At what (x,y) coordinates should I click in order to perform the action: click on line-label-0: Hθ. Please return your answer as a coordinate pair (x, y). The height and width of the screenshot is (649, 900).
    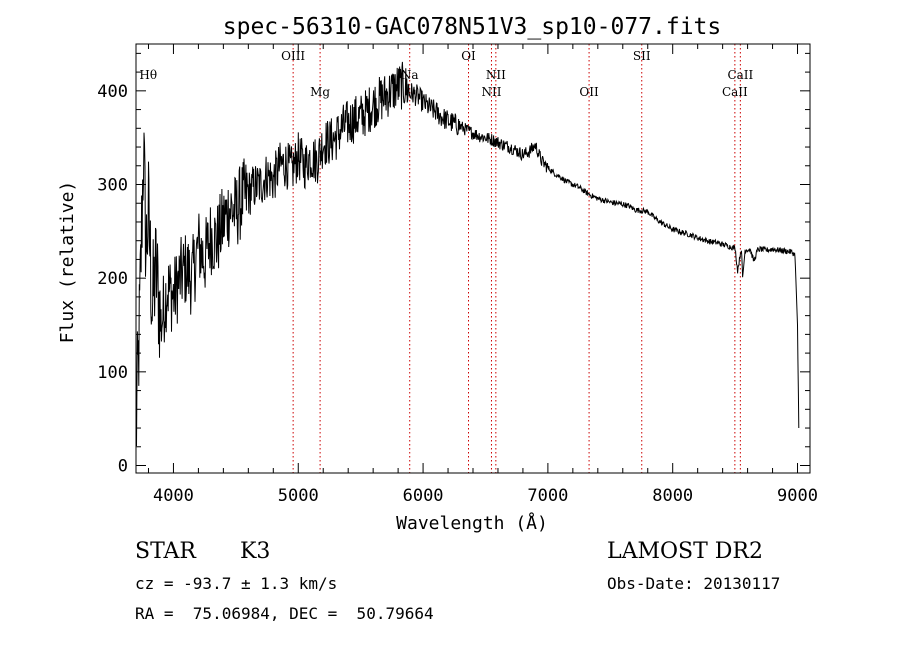
    Looking at the image, I should click on (148, 75).